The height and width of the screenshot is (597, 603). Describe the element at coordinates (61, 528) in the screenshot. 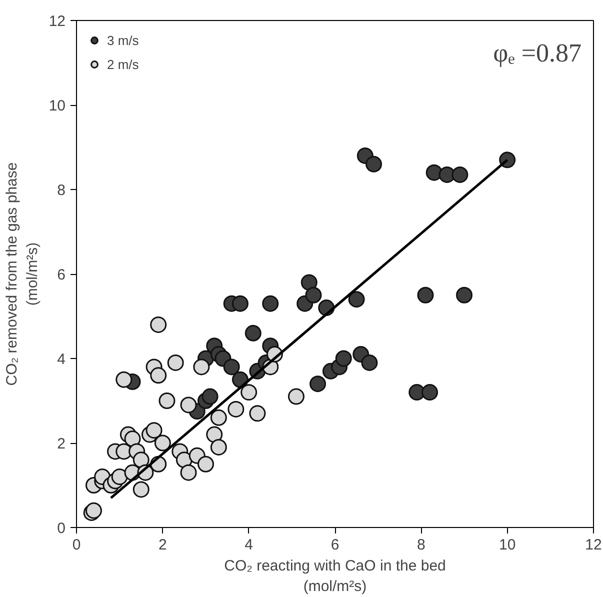

I see `y-tick-label: 0` at that location.